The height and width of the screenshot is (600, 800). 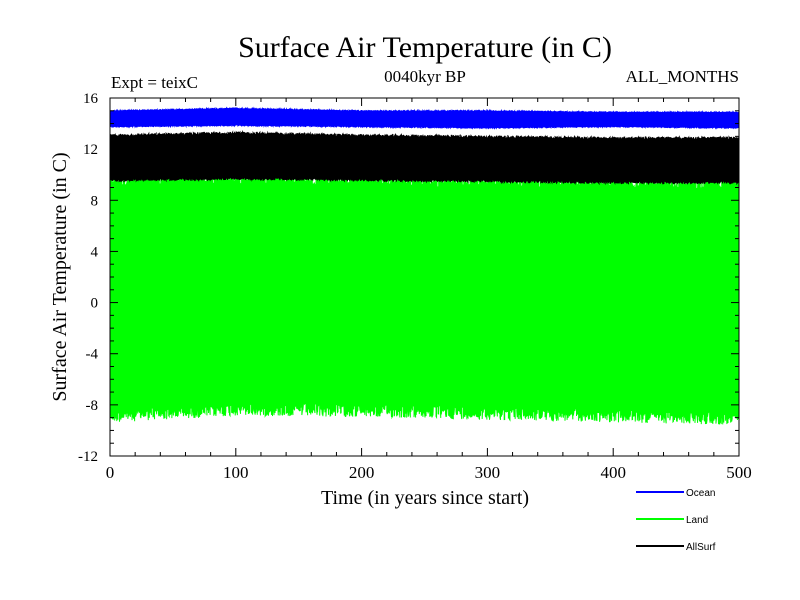 I want to click on period-label: 0040kyr BP, so click(x=425, y=76).